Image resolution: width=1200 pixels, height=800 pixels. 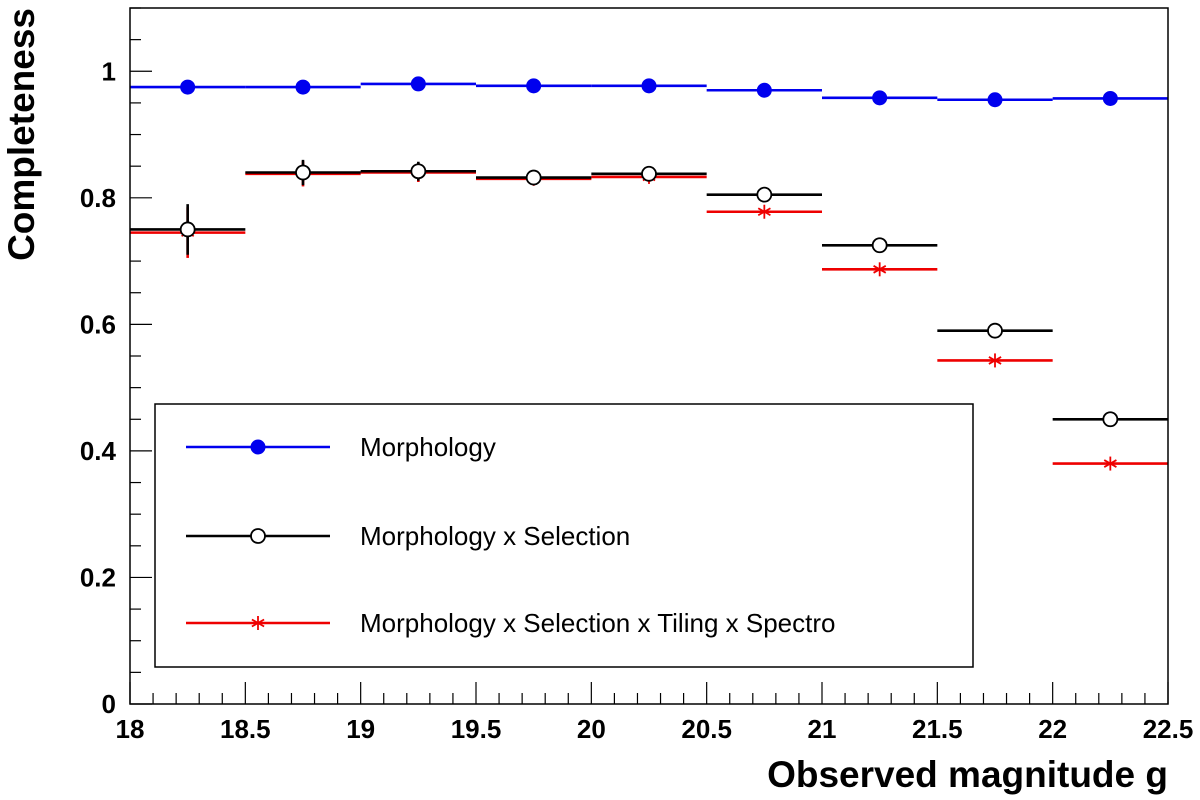 I want to click on legend-label: Morphology x Selection, so click(x=495, y=536).